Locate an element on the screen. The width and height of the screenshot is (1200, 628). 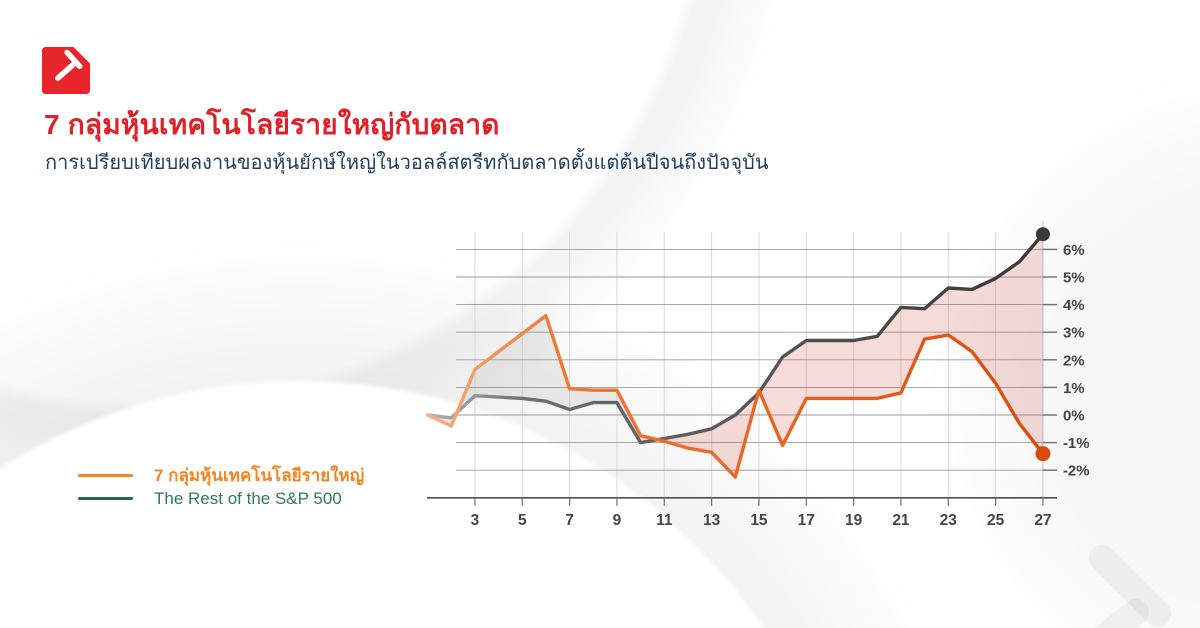
legend-item-tech: 7 กลุ่มหุ้นเทคโนโลยีรายใหญ่ is located at coordinates (221, 475).